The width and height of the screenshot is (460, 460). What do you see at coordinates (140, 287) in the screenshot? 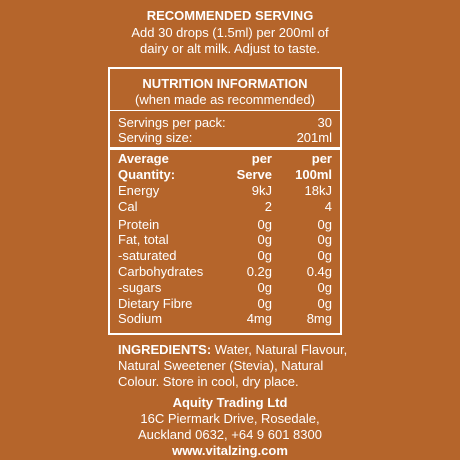
I see `table-cell: -sugars` at bounding box center [140, 287].